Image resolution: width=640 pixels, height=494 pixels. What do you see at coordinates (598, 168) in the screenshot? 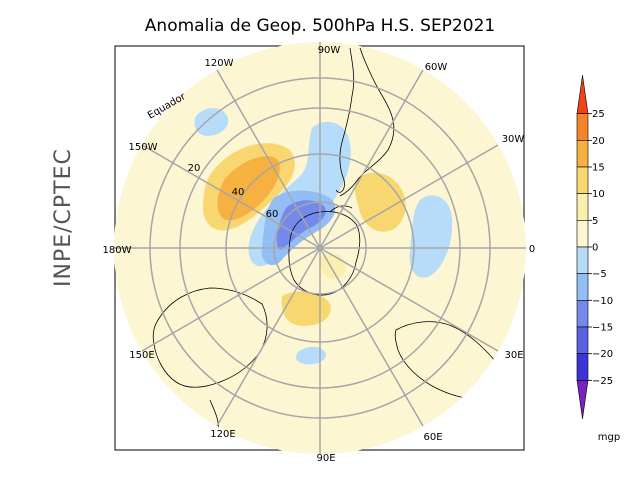
I see `colorbar-tick-label: 15` at bounding box center [598, 168].